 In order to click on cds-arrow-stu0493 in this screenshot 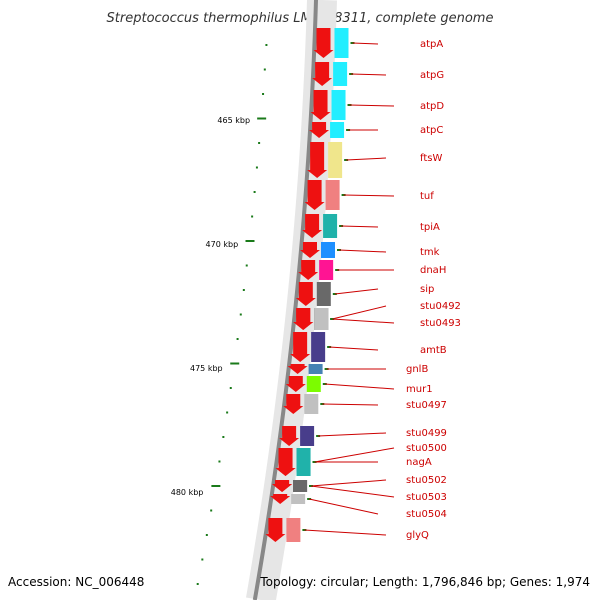, I will do `click(303, 319)`.